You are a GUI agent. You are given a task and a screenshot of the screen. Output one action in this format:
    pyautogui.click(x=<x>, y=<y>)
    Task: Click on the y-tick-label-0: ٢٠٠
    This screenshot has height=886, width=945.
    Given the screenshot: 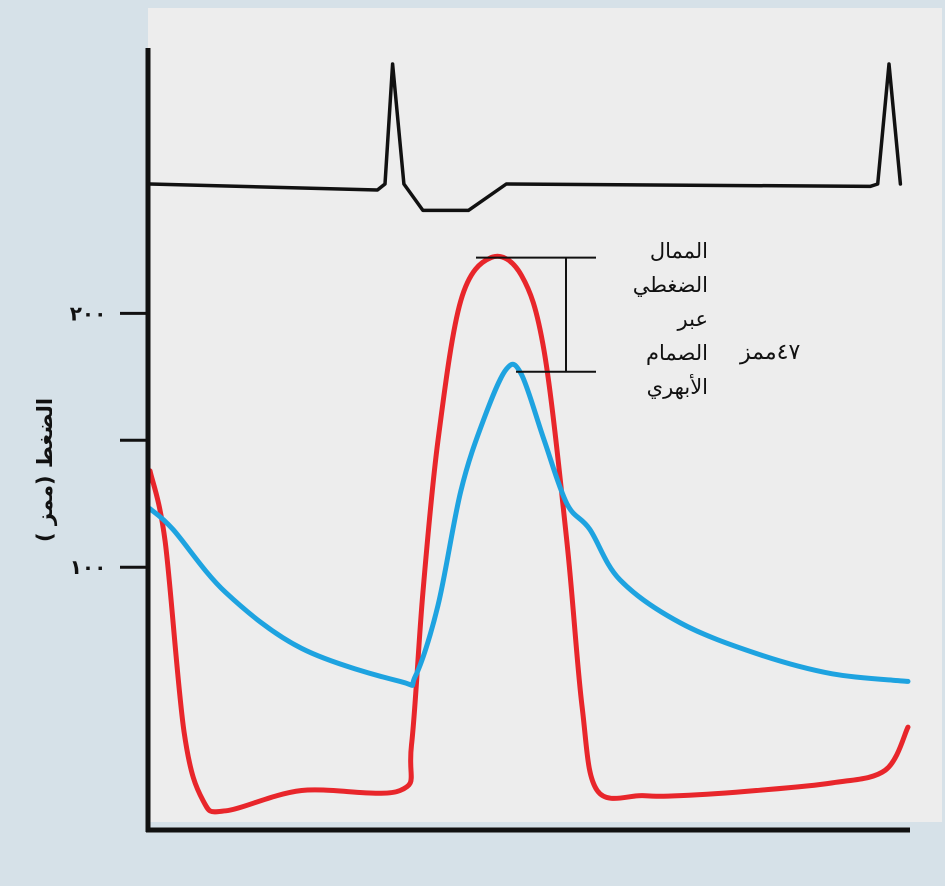 What is the action you would take?
    pyautogui.click(x=88, y=313)
    